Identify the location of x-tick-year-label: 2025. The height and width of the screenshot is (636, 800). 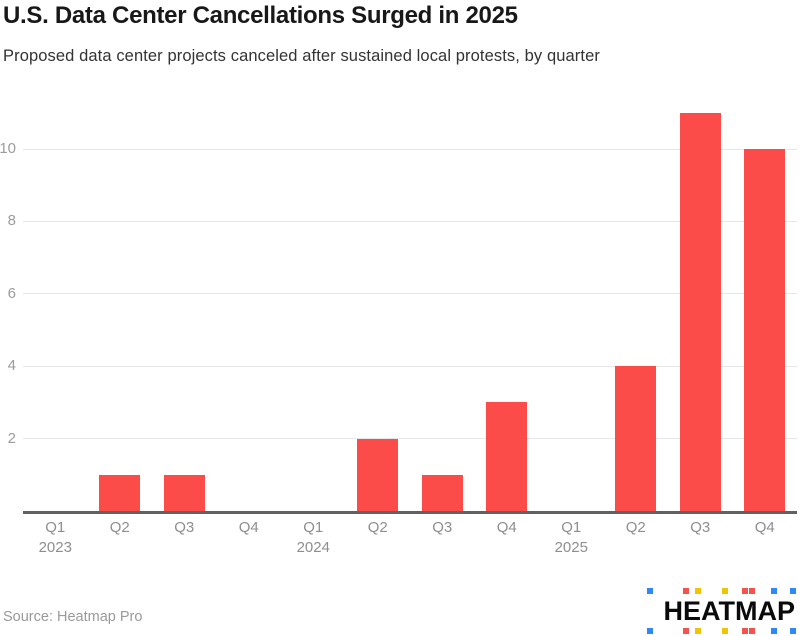
(571, 547).